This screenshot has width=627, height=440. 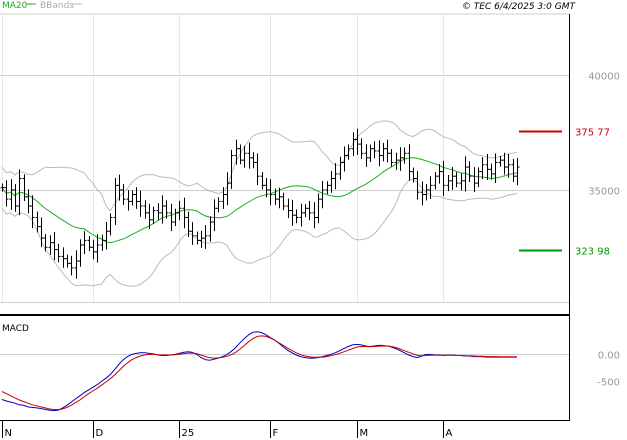 What do you see at coordinates (608, 370) in the screenshot?
I see `macd-axis: 0.00 -500` at bounding box center [608, 370].